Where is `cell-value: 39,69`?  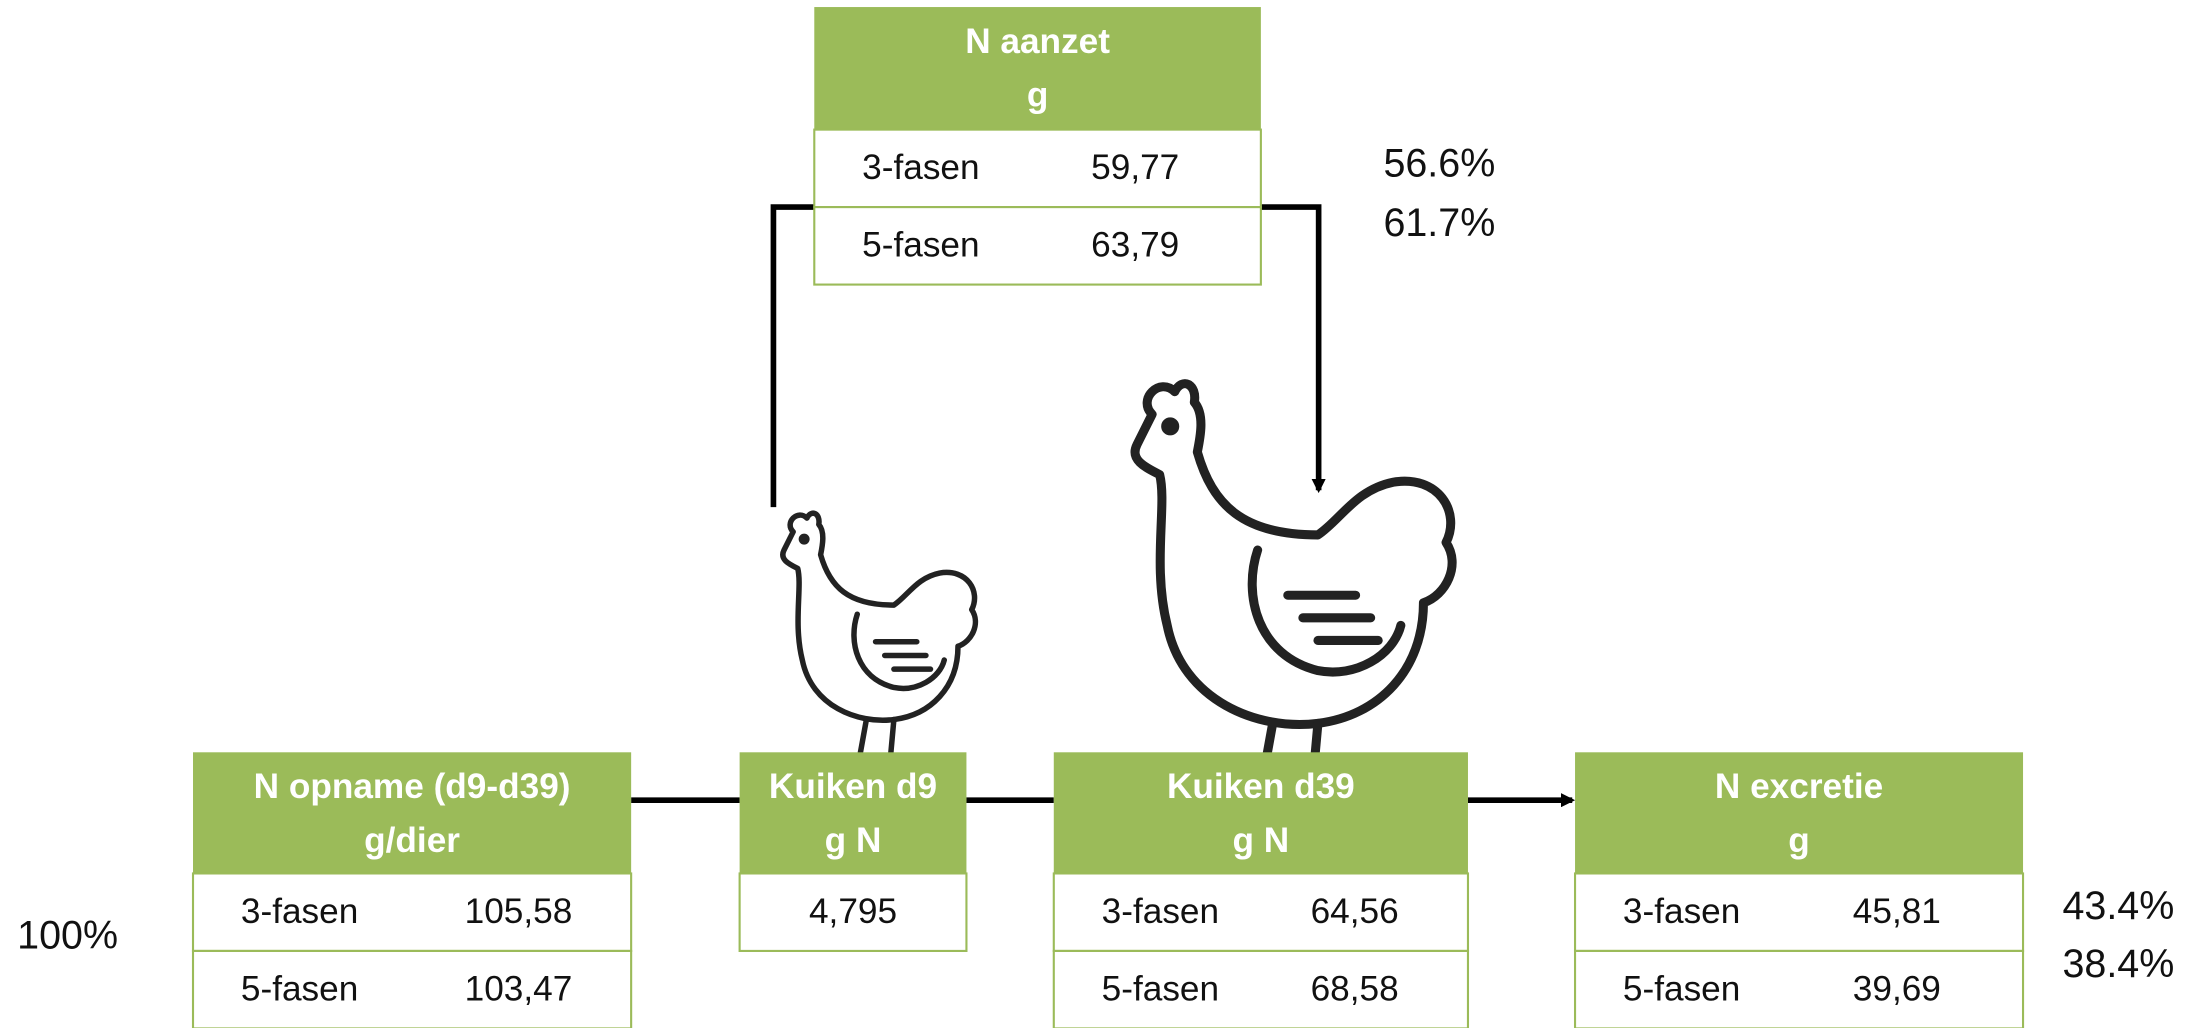 cell-value: 39,69 is located at coordinates (1897, 988).